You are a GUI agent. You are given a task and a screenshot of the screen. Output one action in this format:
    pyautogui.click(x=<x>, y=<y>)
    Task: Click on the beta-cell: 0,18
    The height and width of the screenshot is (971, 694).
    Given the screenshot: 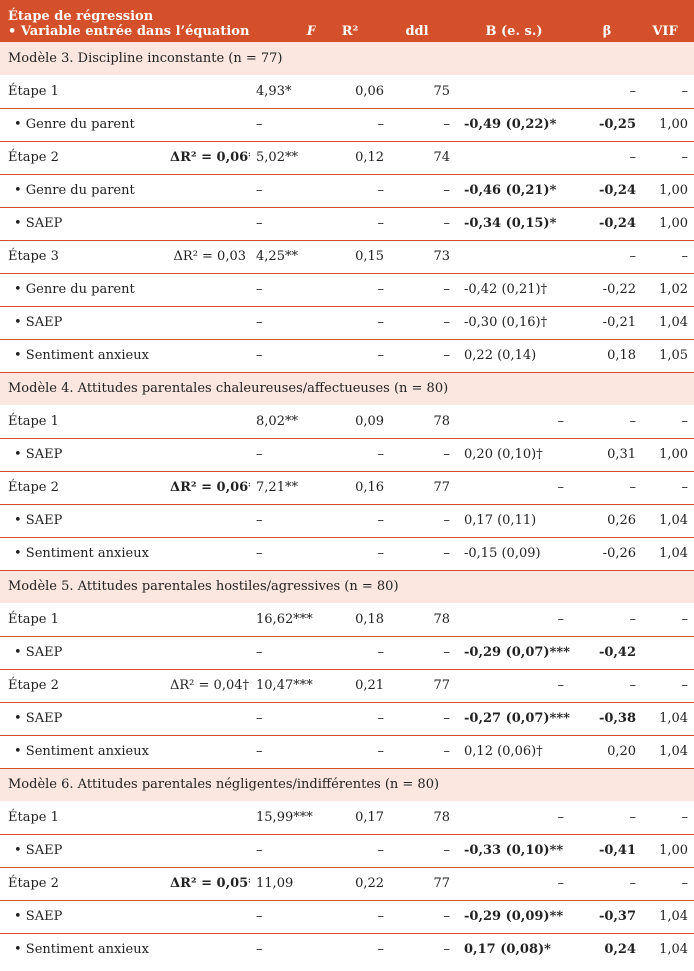 What is the action you would take?
    pyautogui.click(x=607, y=356)
    